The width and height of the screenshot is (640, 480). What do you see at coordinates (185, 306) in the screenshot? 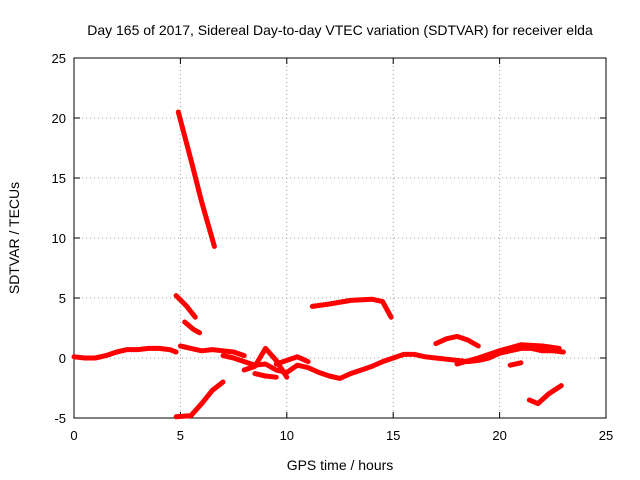
I see `series-seg3` at bounding box center [185, 306].